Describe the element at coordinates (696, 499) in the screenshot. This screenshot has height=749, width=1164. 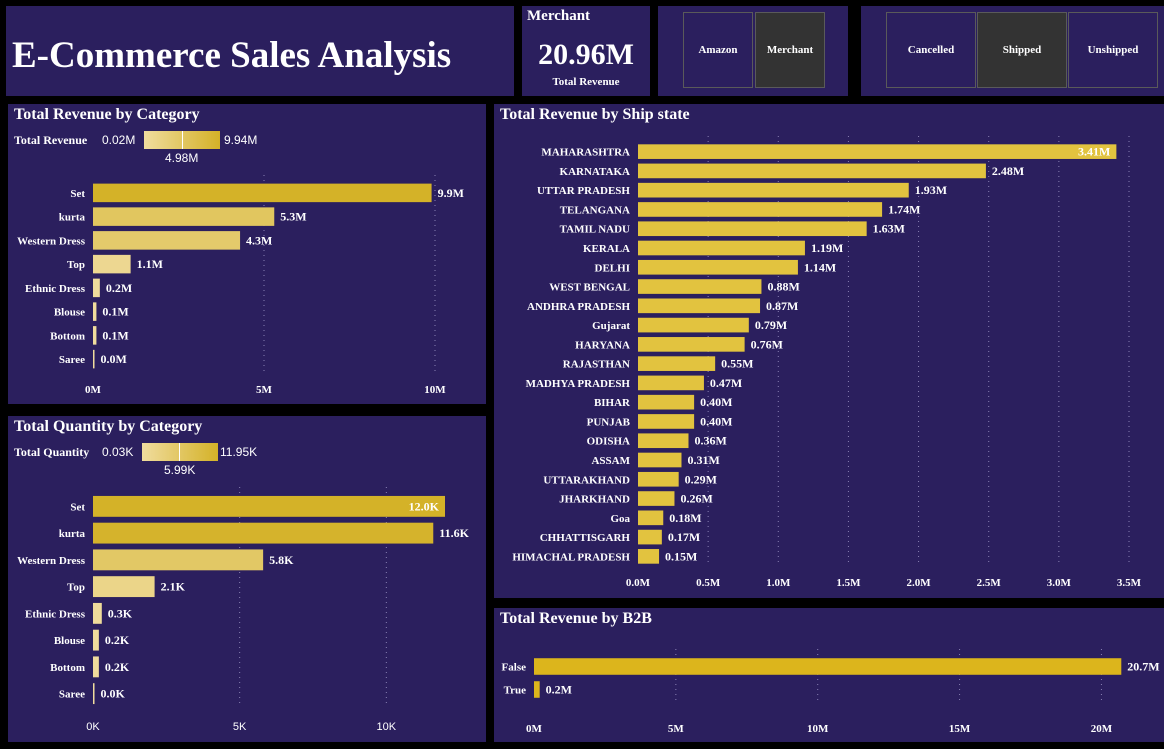
I see `data-label: 0.26M` at that location.